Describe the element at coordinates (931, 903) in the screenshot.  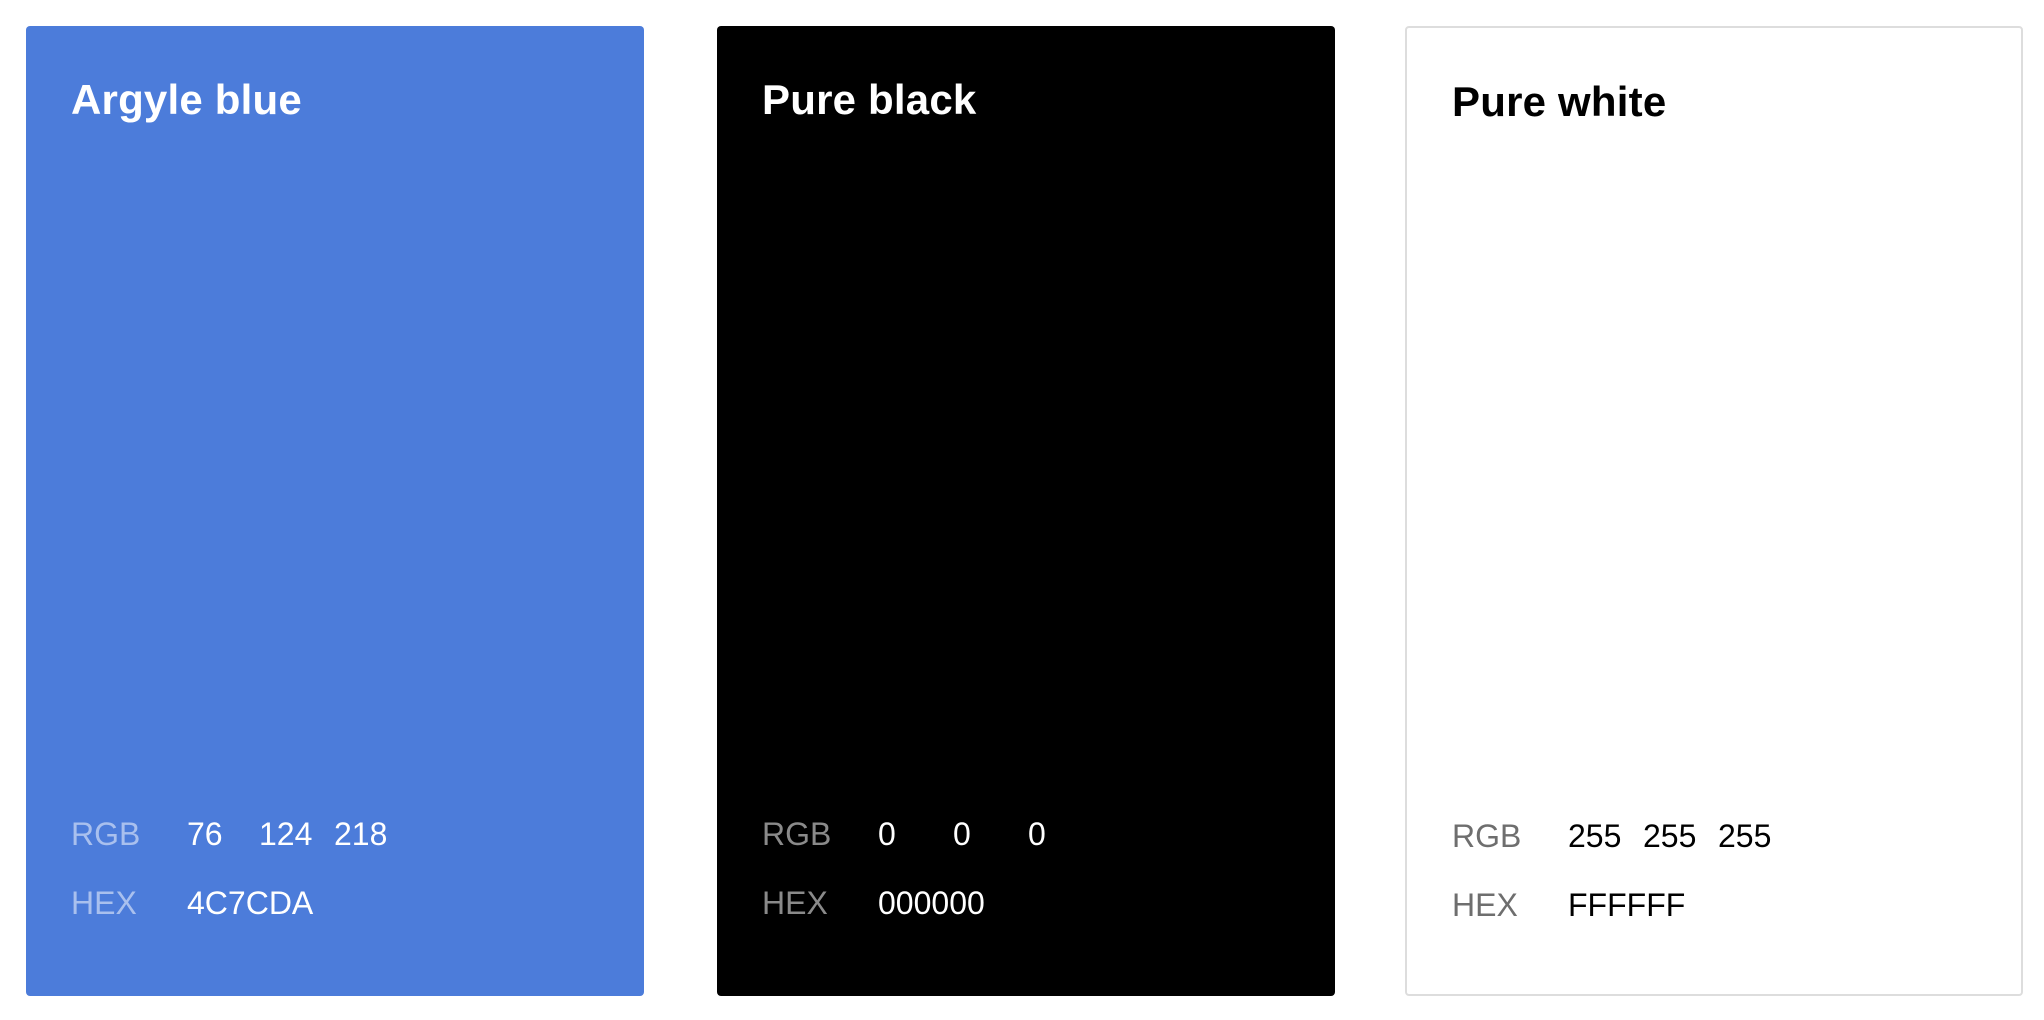
I see `hex-value: 000000` at that location.